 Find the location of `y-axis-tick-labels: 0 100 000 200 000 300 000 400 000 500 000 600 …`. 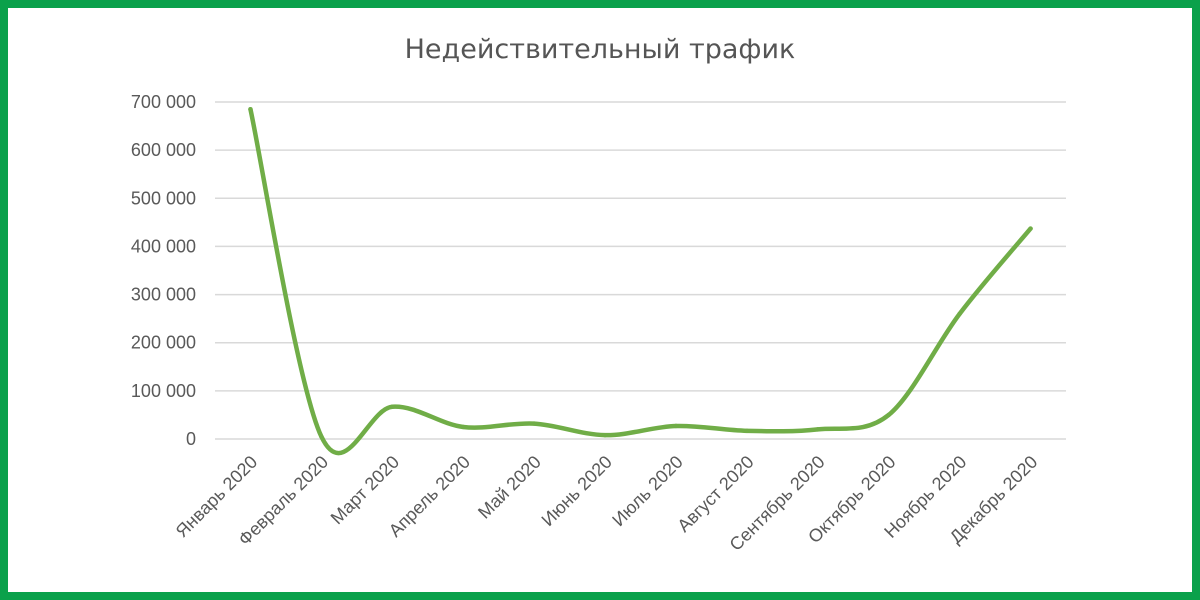

y-axis-tick-labels: 0 100 000 200 000 300 000 400 000 500 000 600 … is located at coordinates (163, 270).